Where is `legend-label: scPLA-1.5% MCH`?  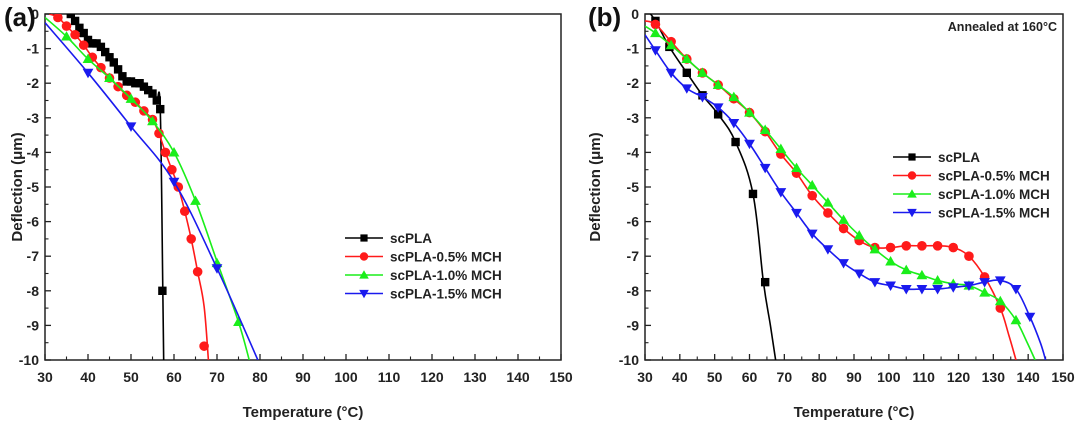 legend-label: scPLA-1.5% MCH is located at coordinates (994, 213).